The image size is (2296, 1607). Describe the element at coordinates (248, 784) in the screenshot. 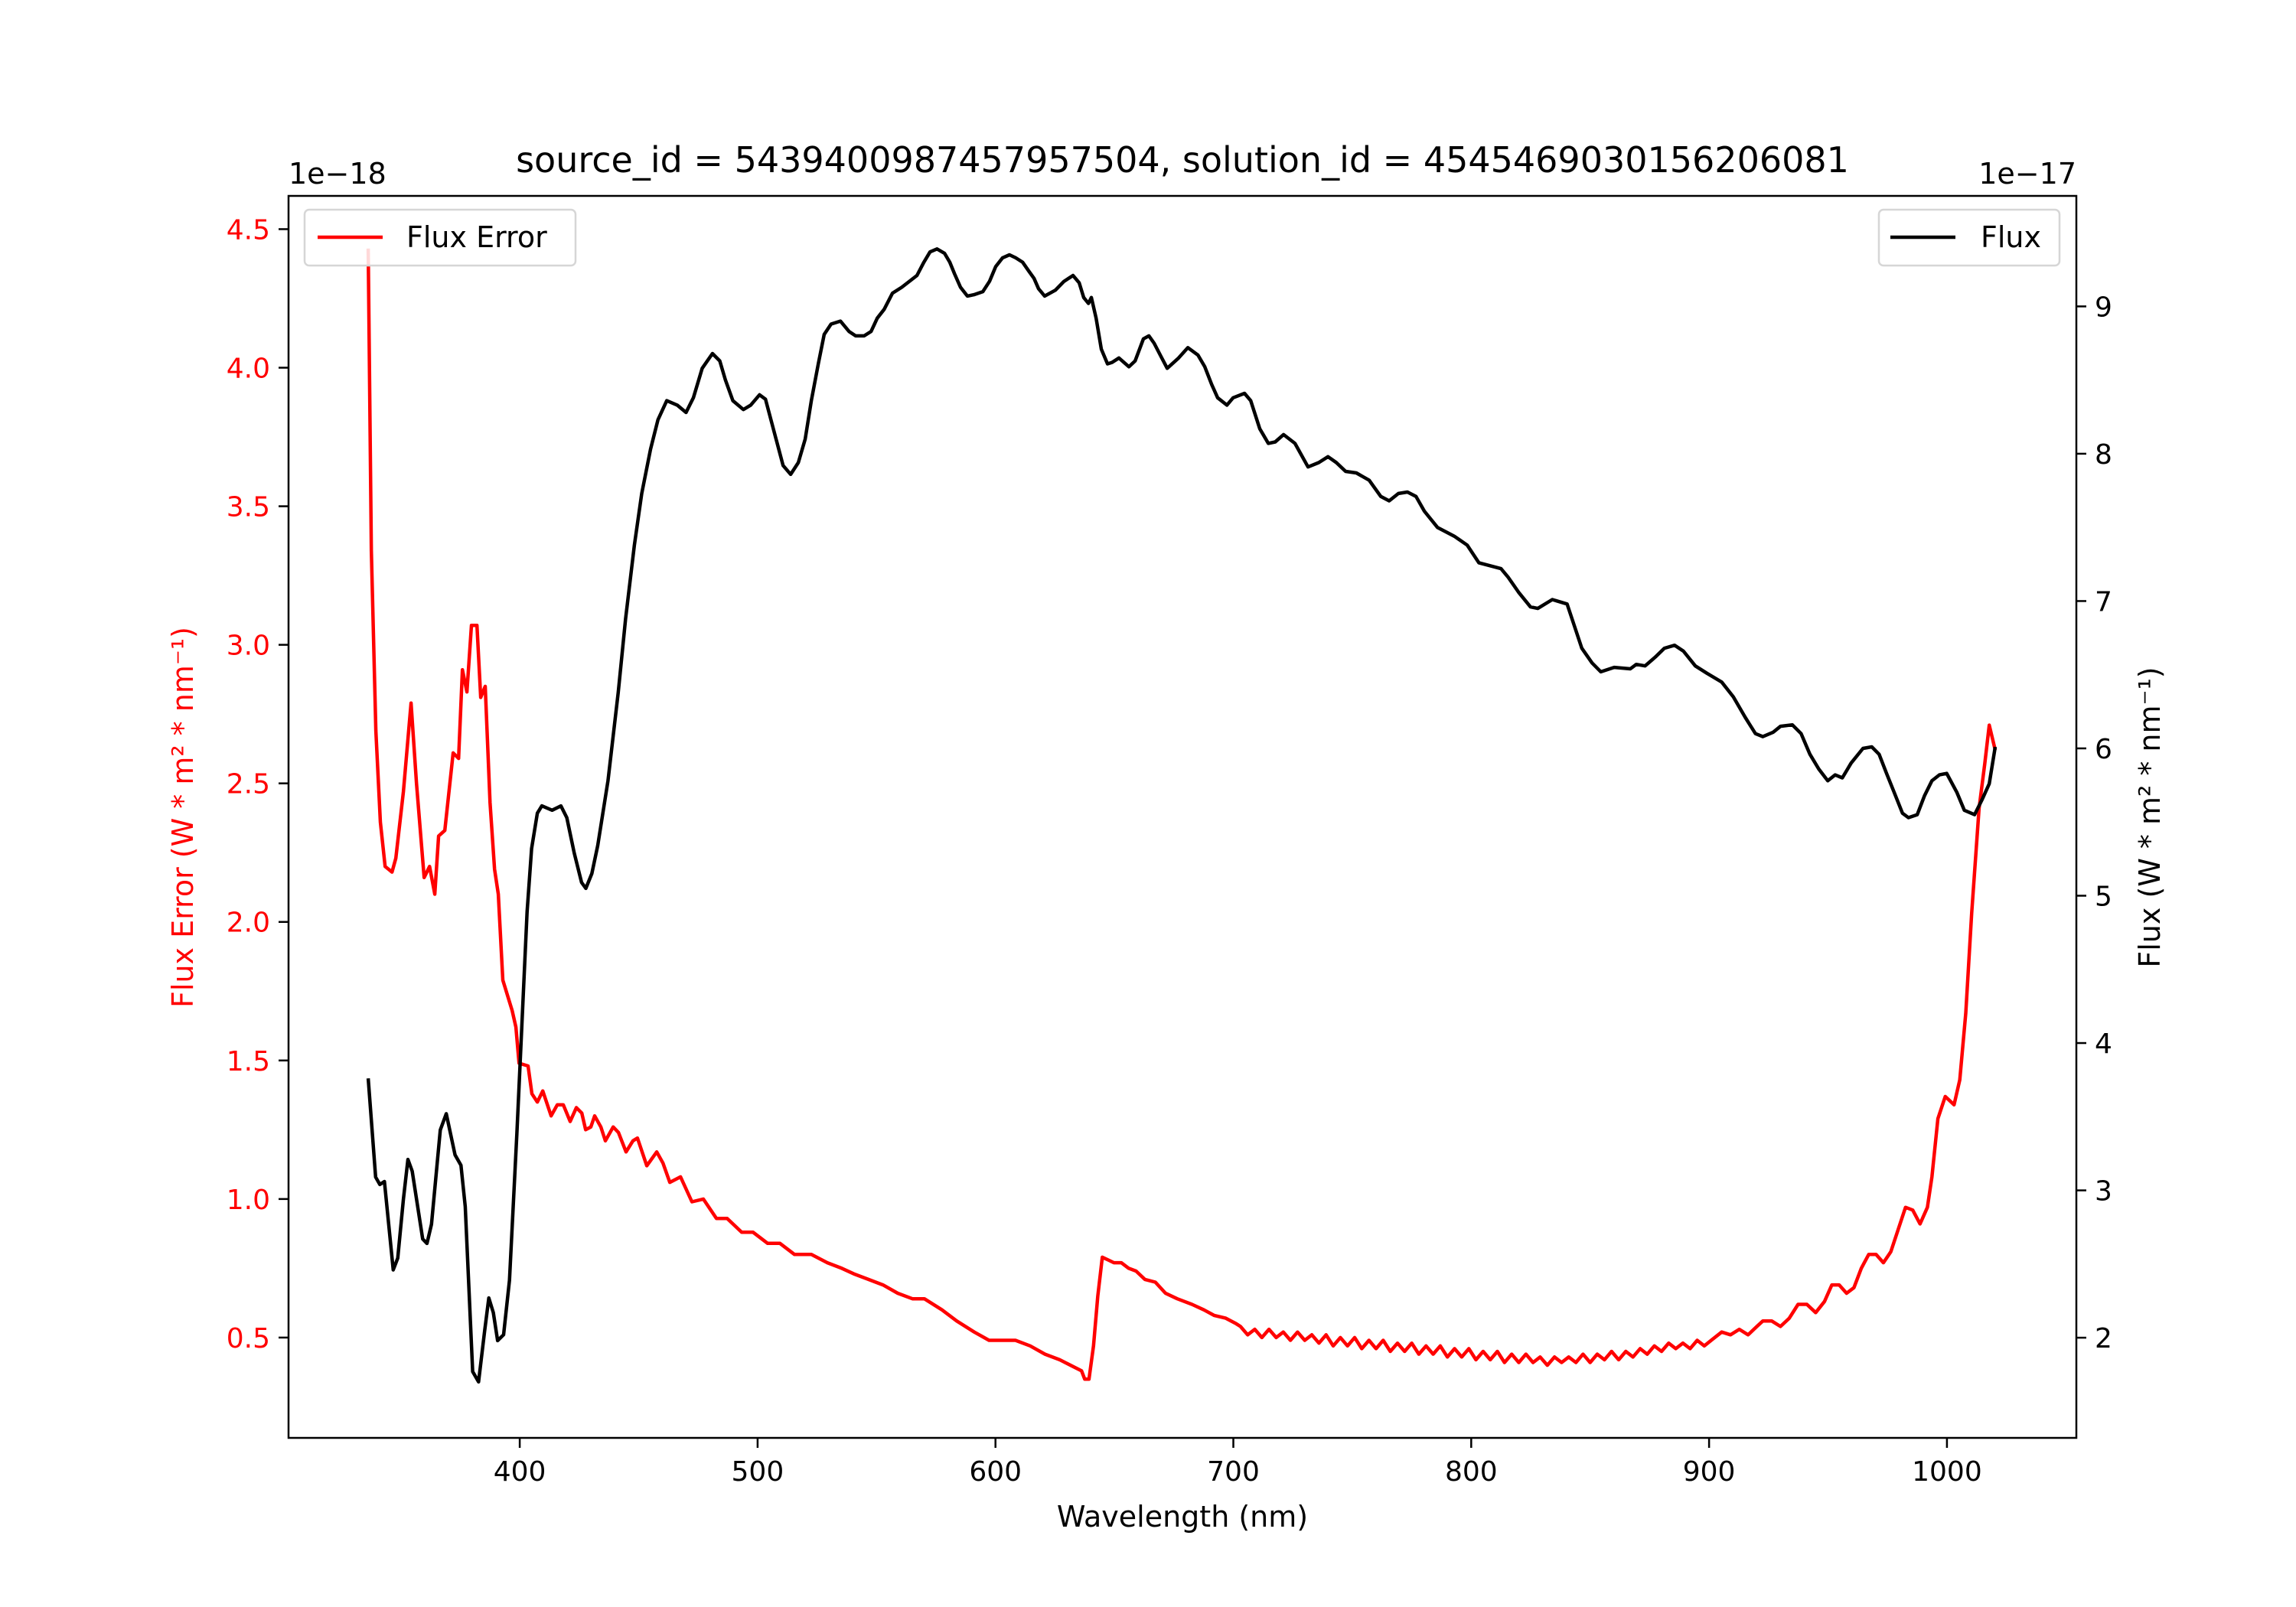

I see `left-tick-label: 2.5` at that location.